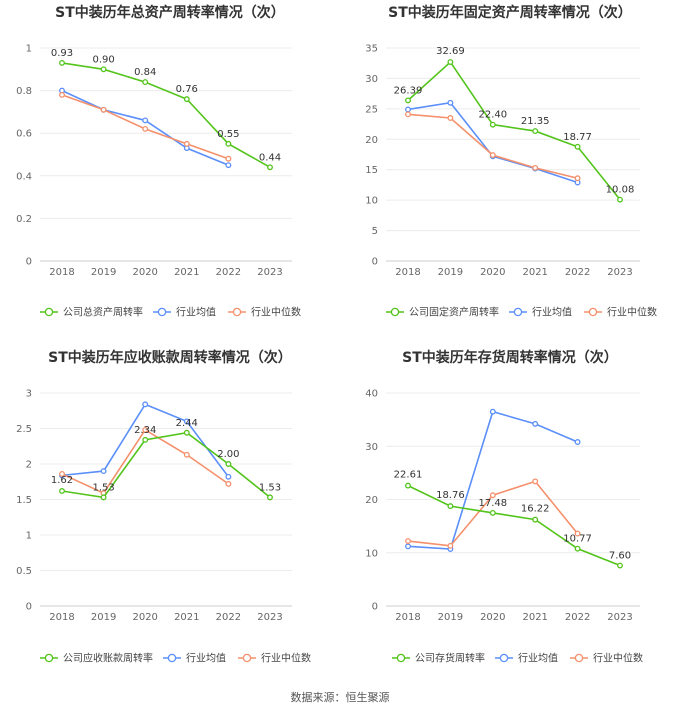 Image resolution: width=680 pixels, height=712 pixels. What do you see at coordinates (24, 571) in the screenshot?
I see `y-tick-label: 0.5` at bounding box center [24, 571].